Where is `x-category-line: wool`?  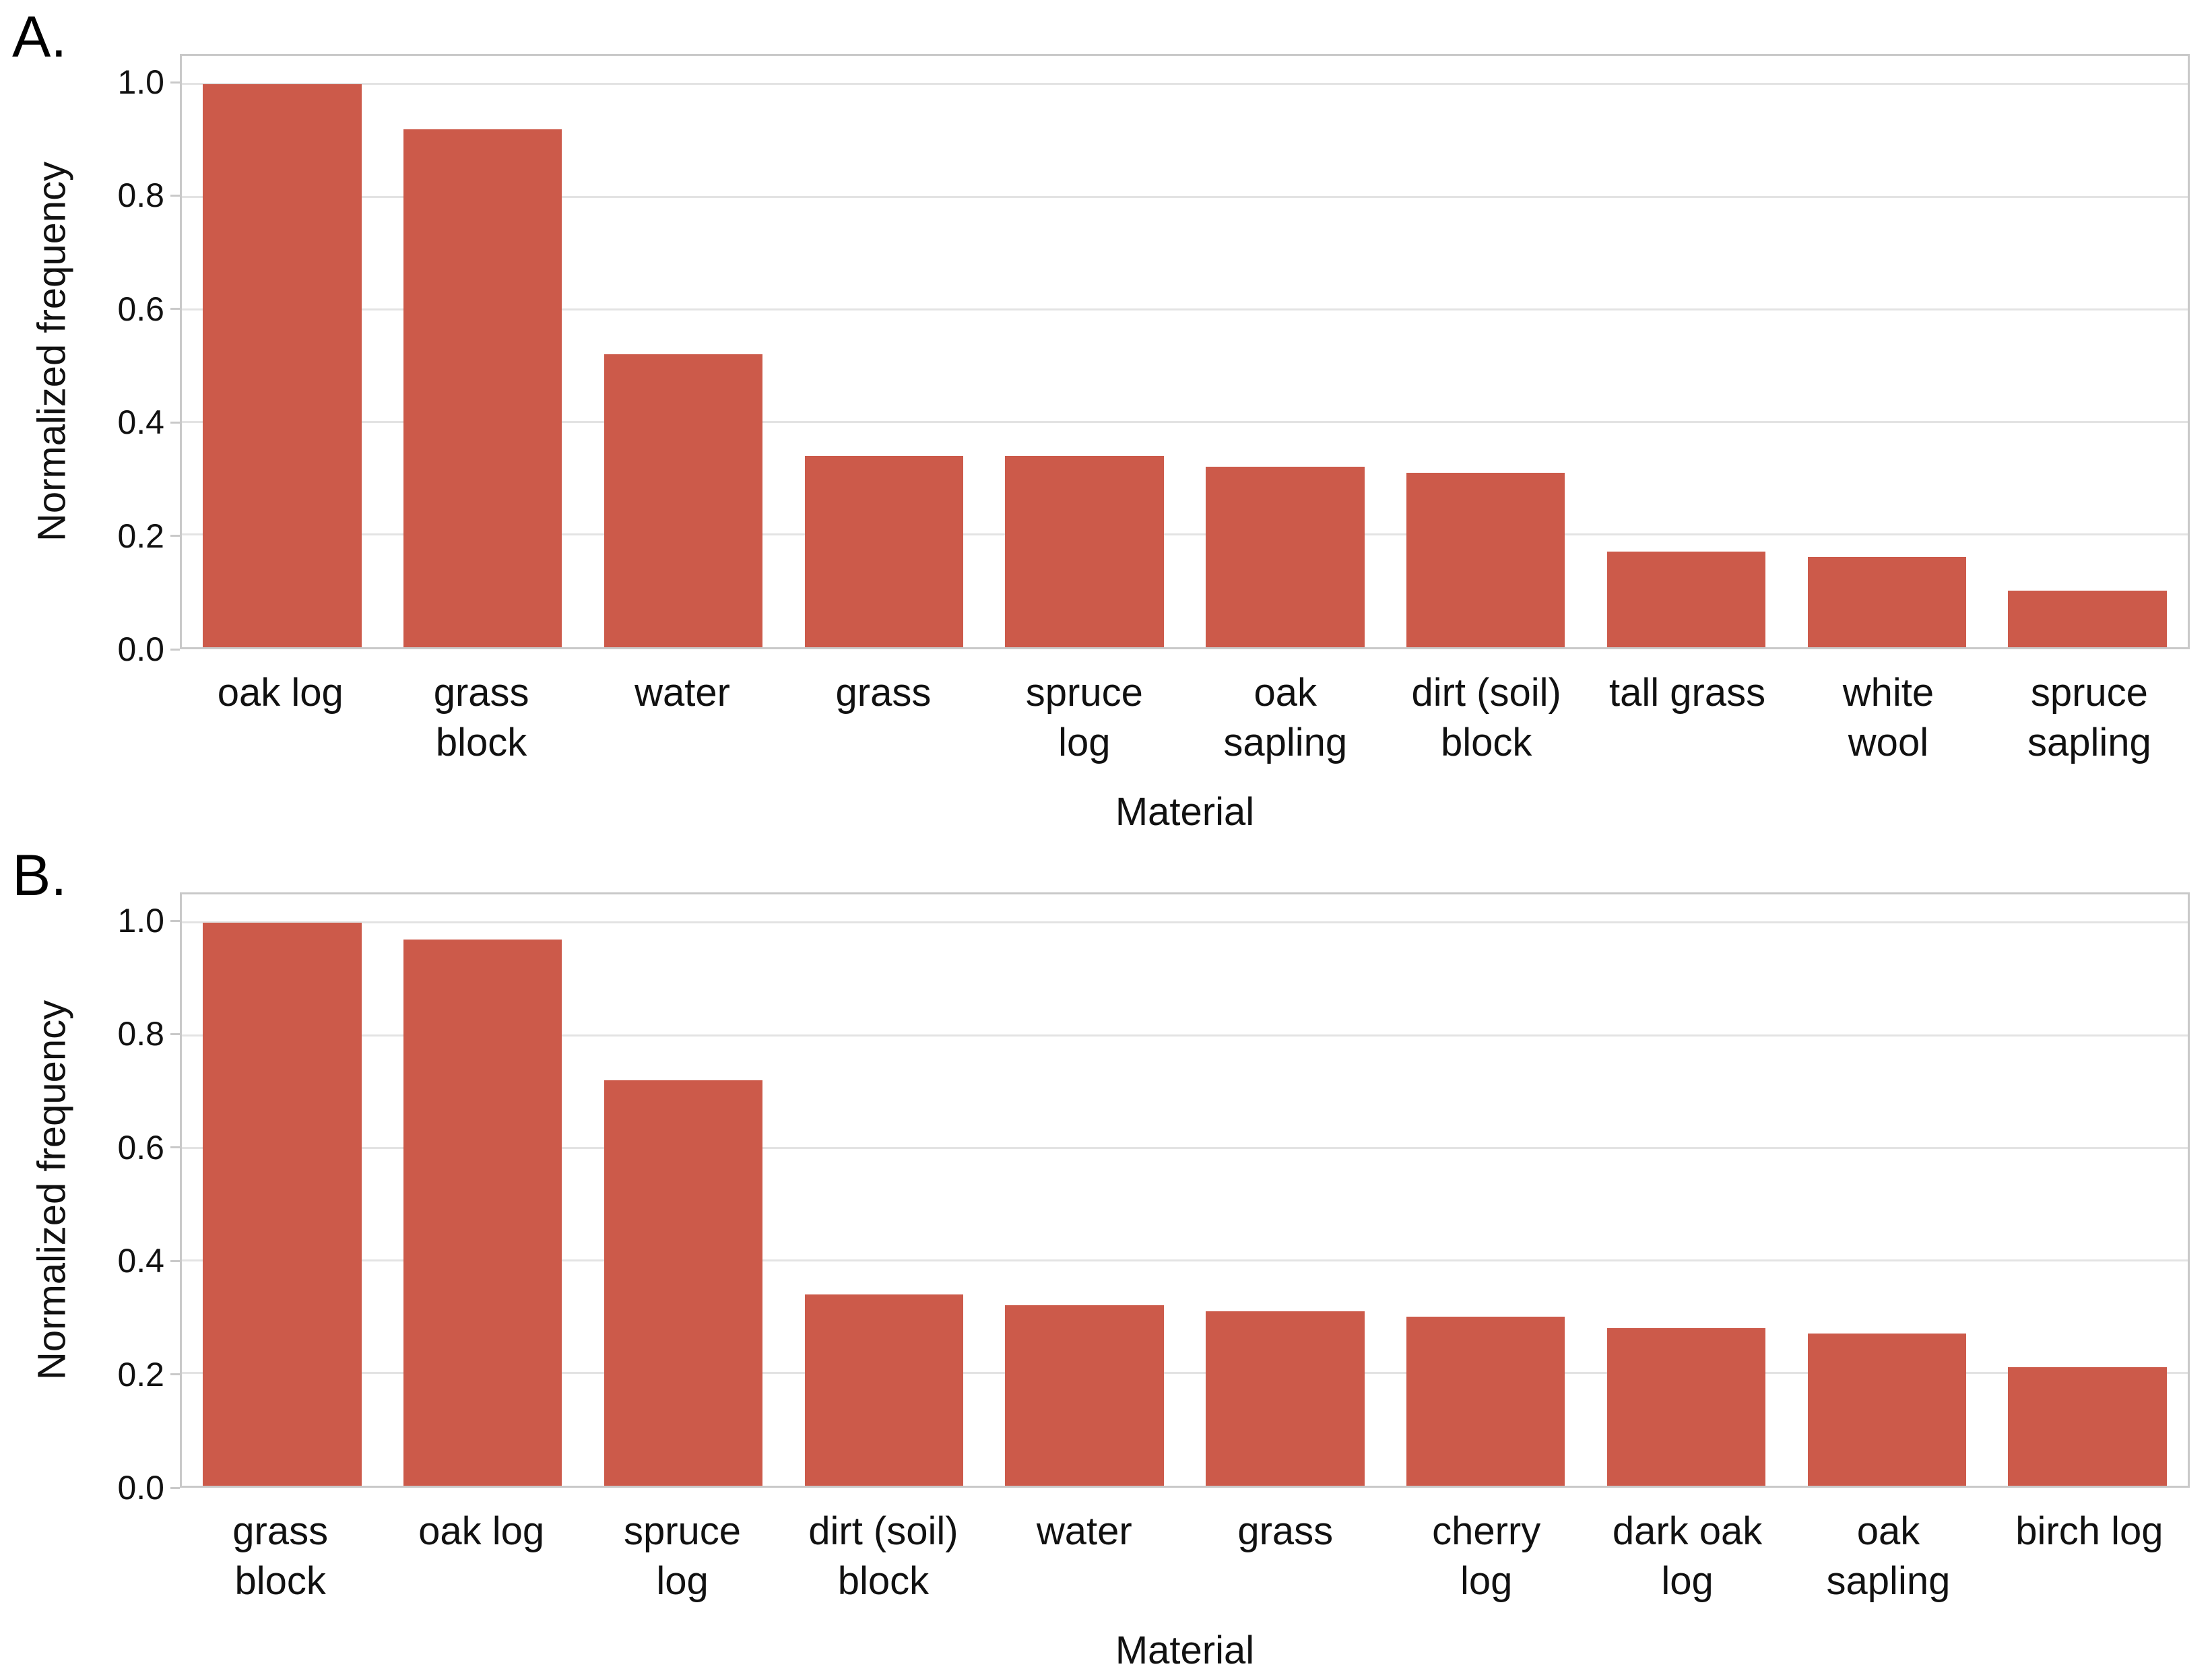 x-category-line: wool is located at coordinates (1888, 742).